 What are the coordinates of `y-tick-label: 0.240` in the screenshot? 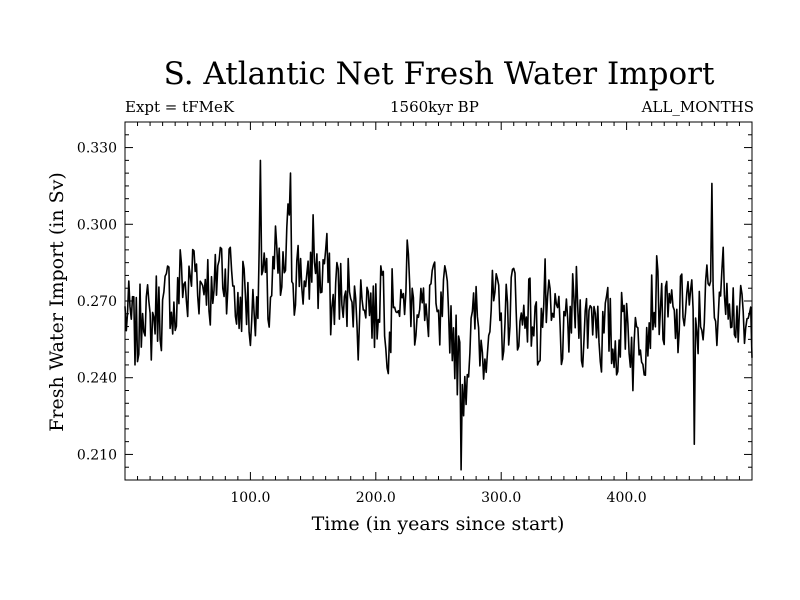 It's located at (97, 379).